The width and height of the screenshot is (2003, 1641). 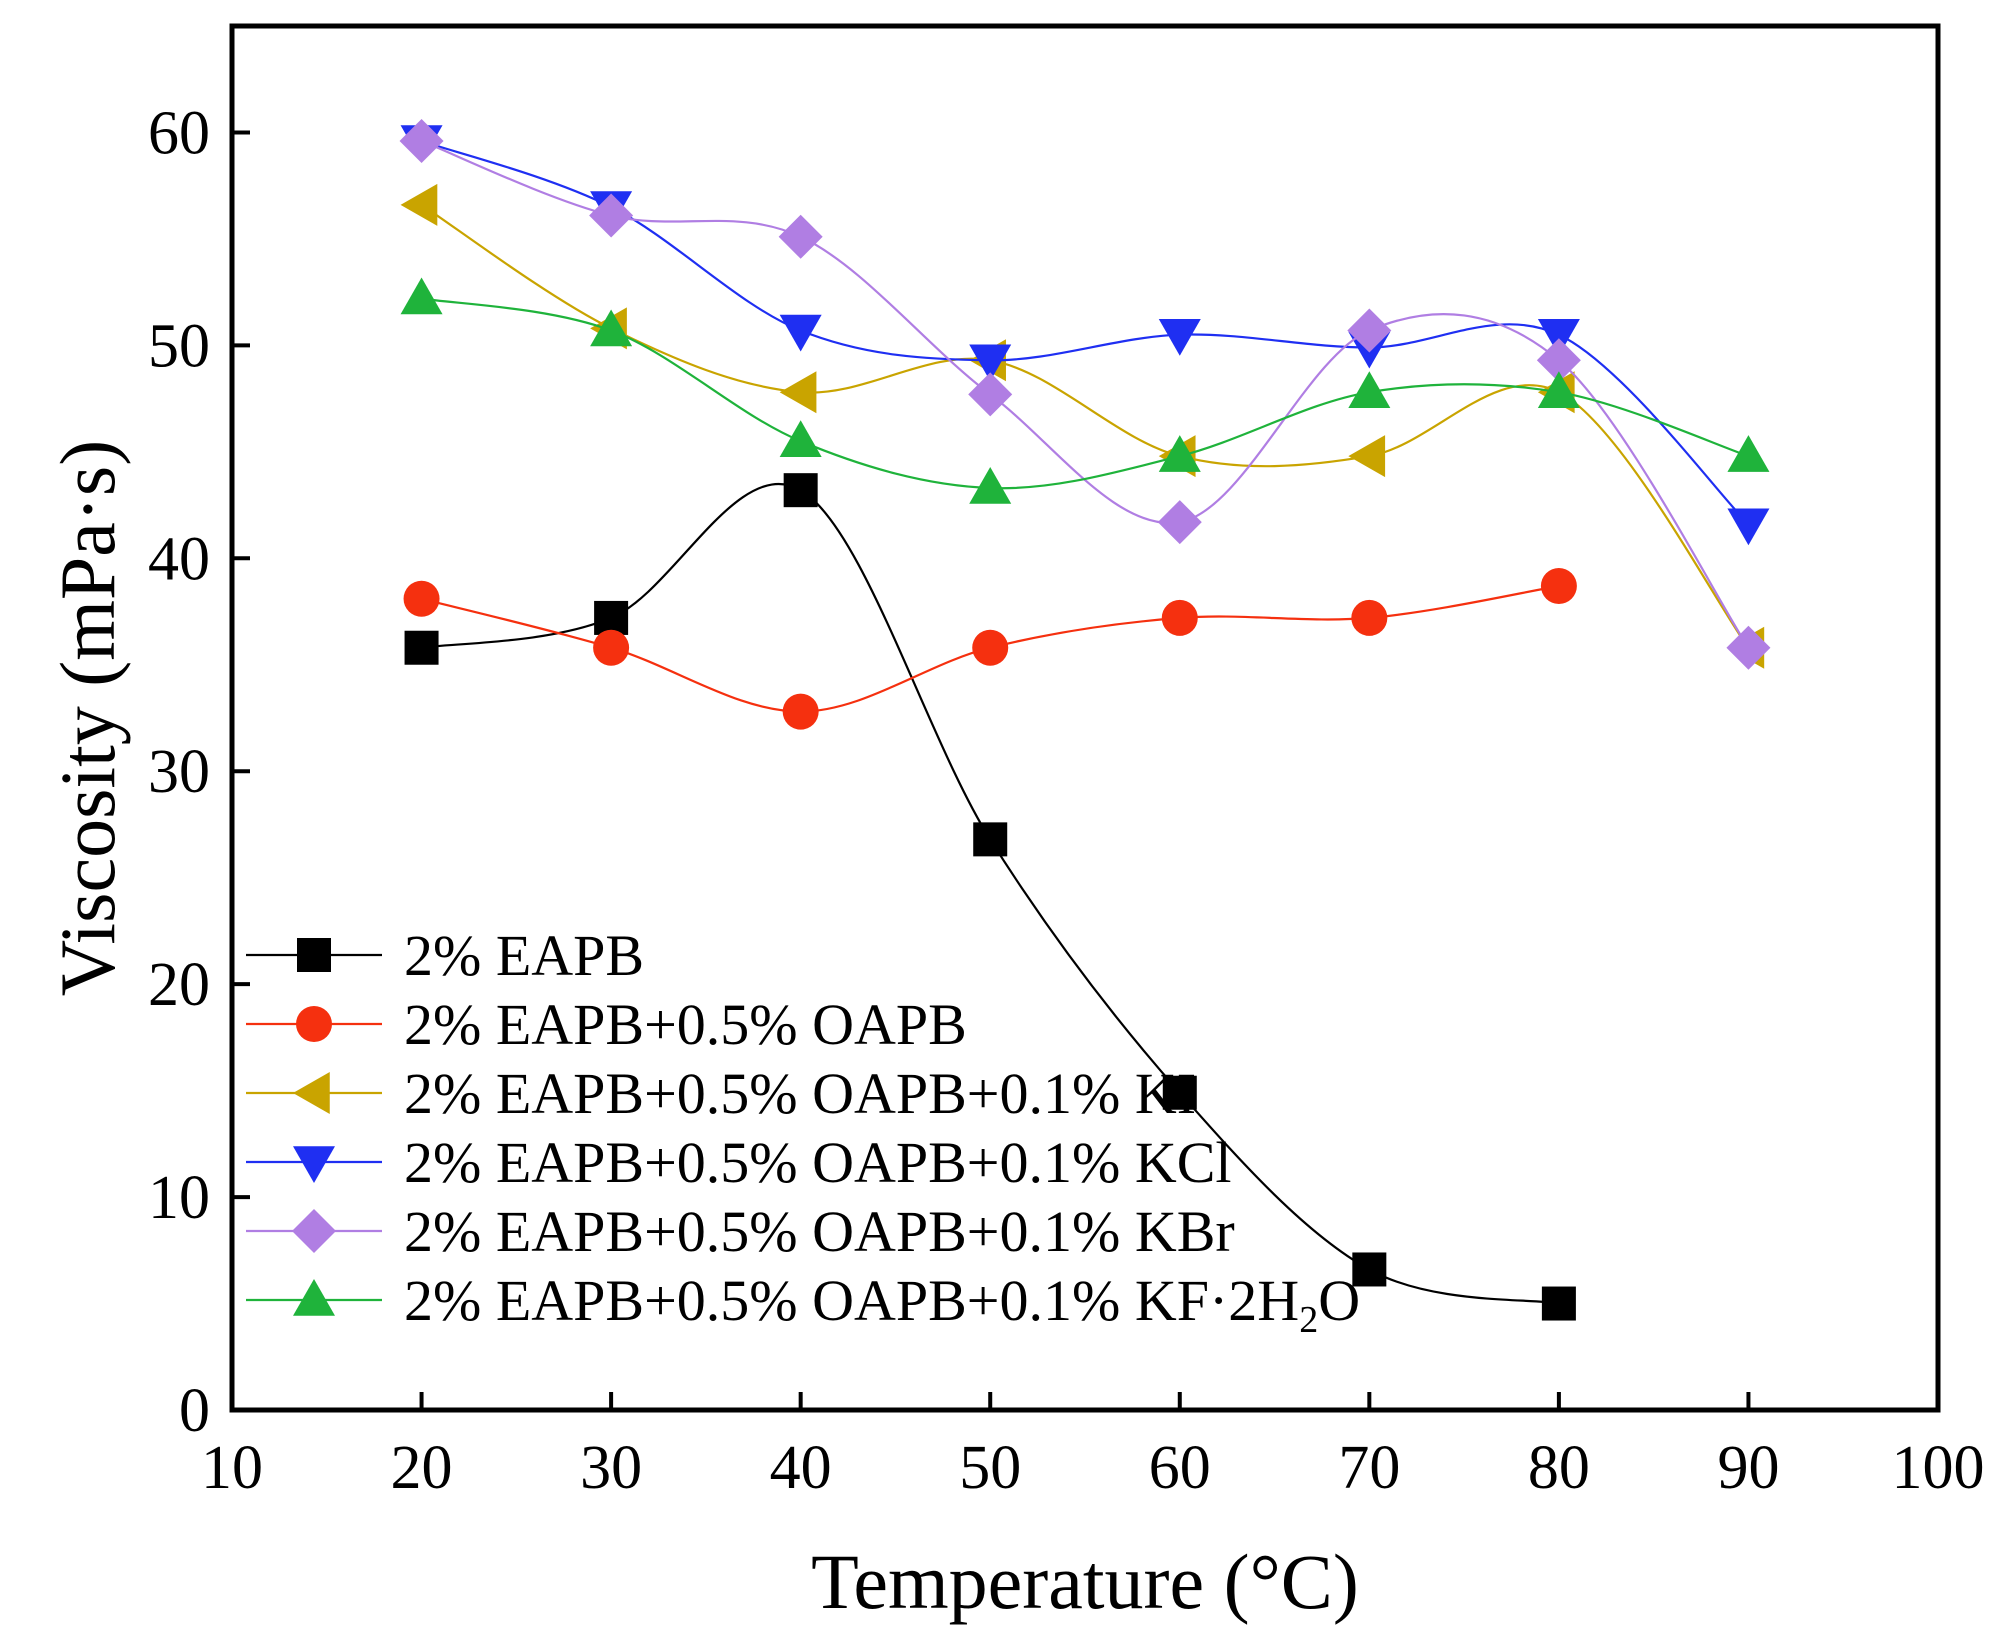 What do you see at coordinates (1308, 1320) in the screenshot?
I see `legend-label-subscript-5: 2` at bounding box center [1308, 1320].